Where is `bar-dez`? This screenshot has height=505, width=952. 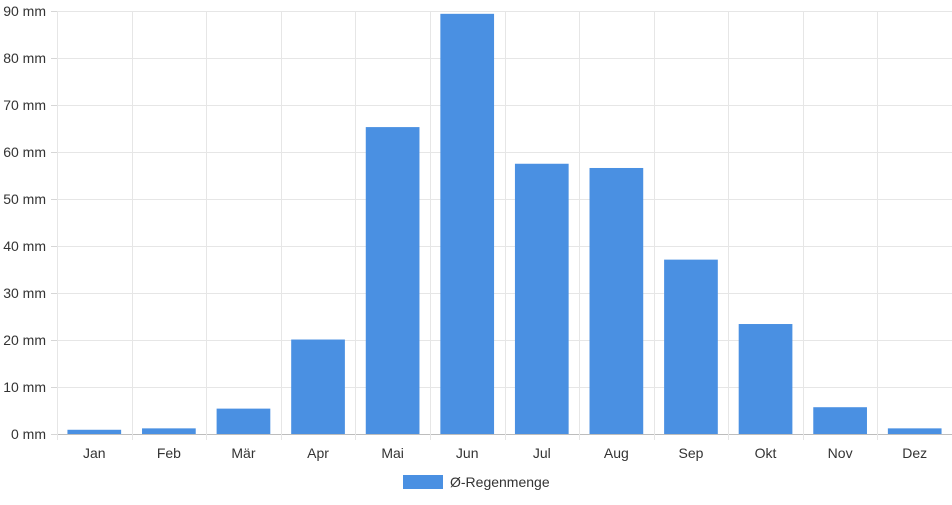 bar-dez is located at coordinates (914, 431).